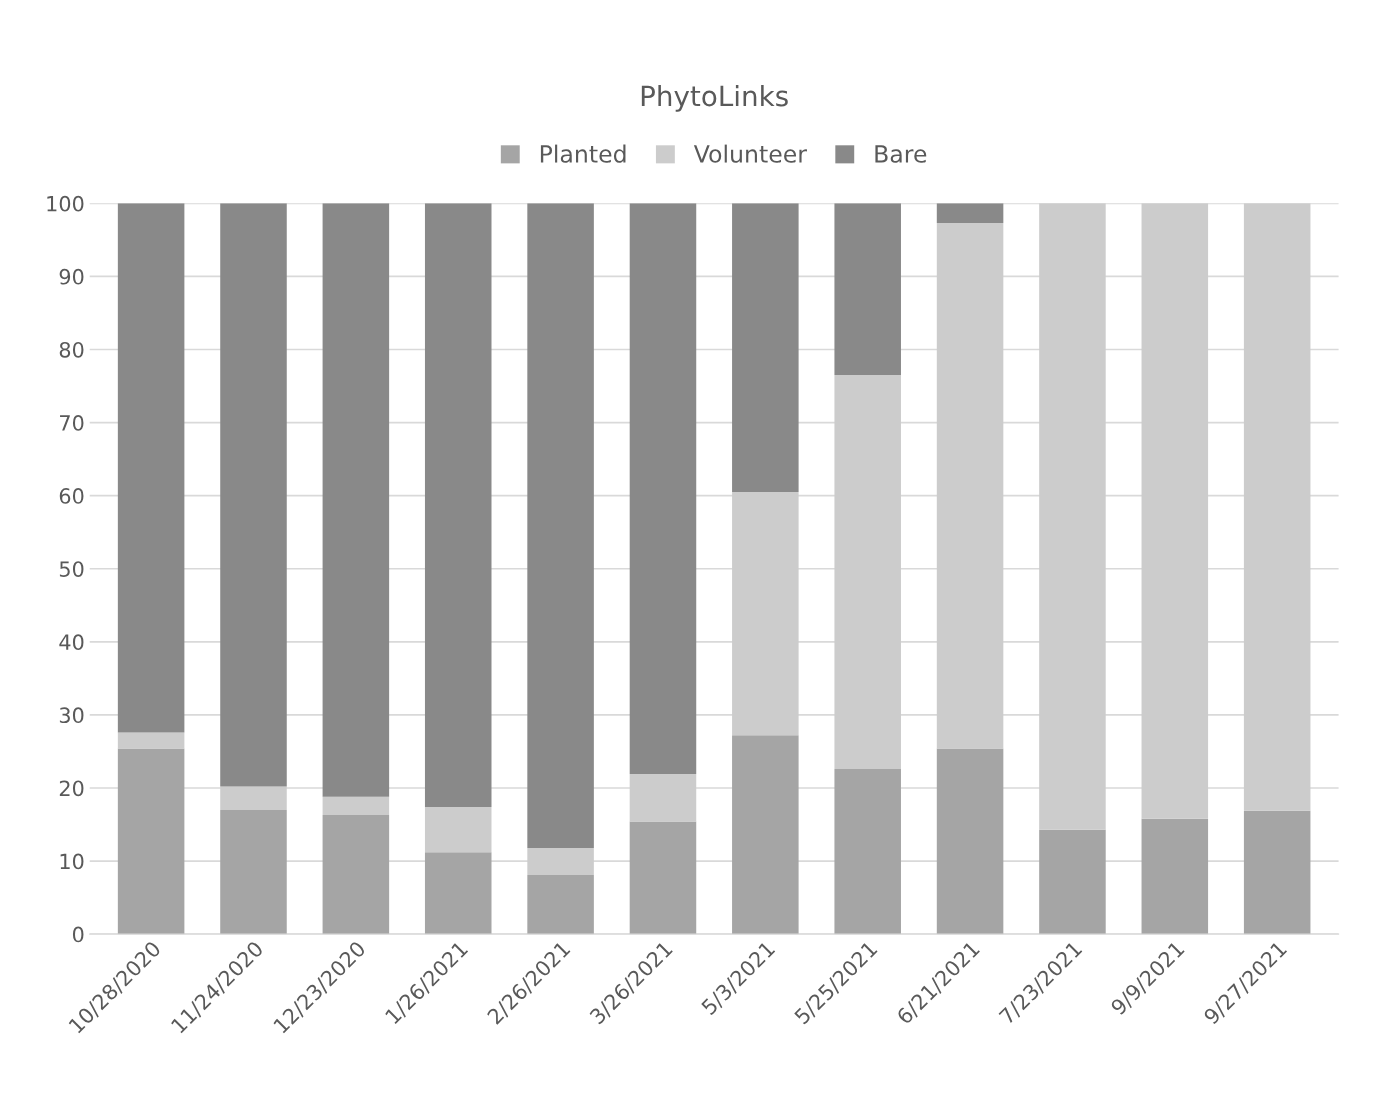 This screenshot has height=1099, width=1380. What do you see at coordinates (71, 642) in the screenshot?
I see `y-tick-label: 40` at bounding box center [71, 642].